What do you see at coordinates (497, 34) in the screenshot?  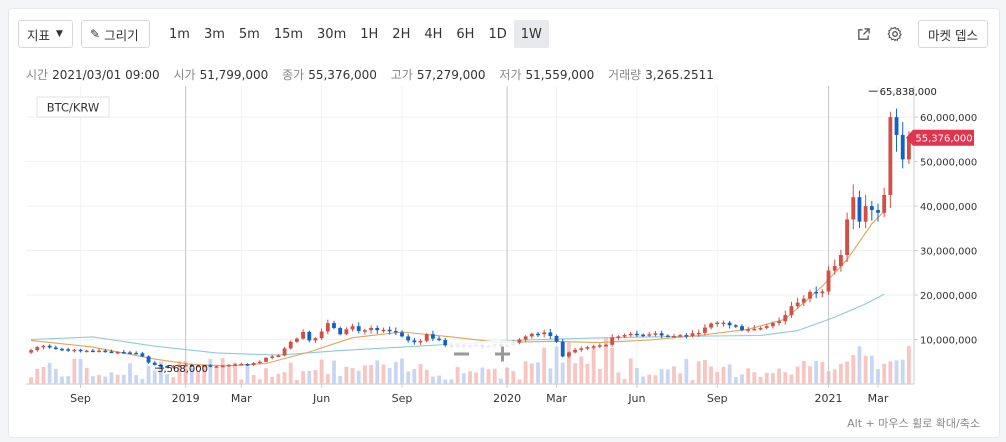 I see `timeframe-1d: 1D` at bounding box center [497, 34].